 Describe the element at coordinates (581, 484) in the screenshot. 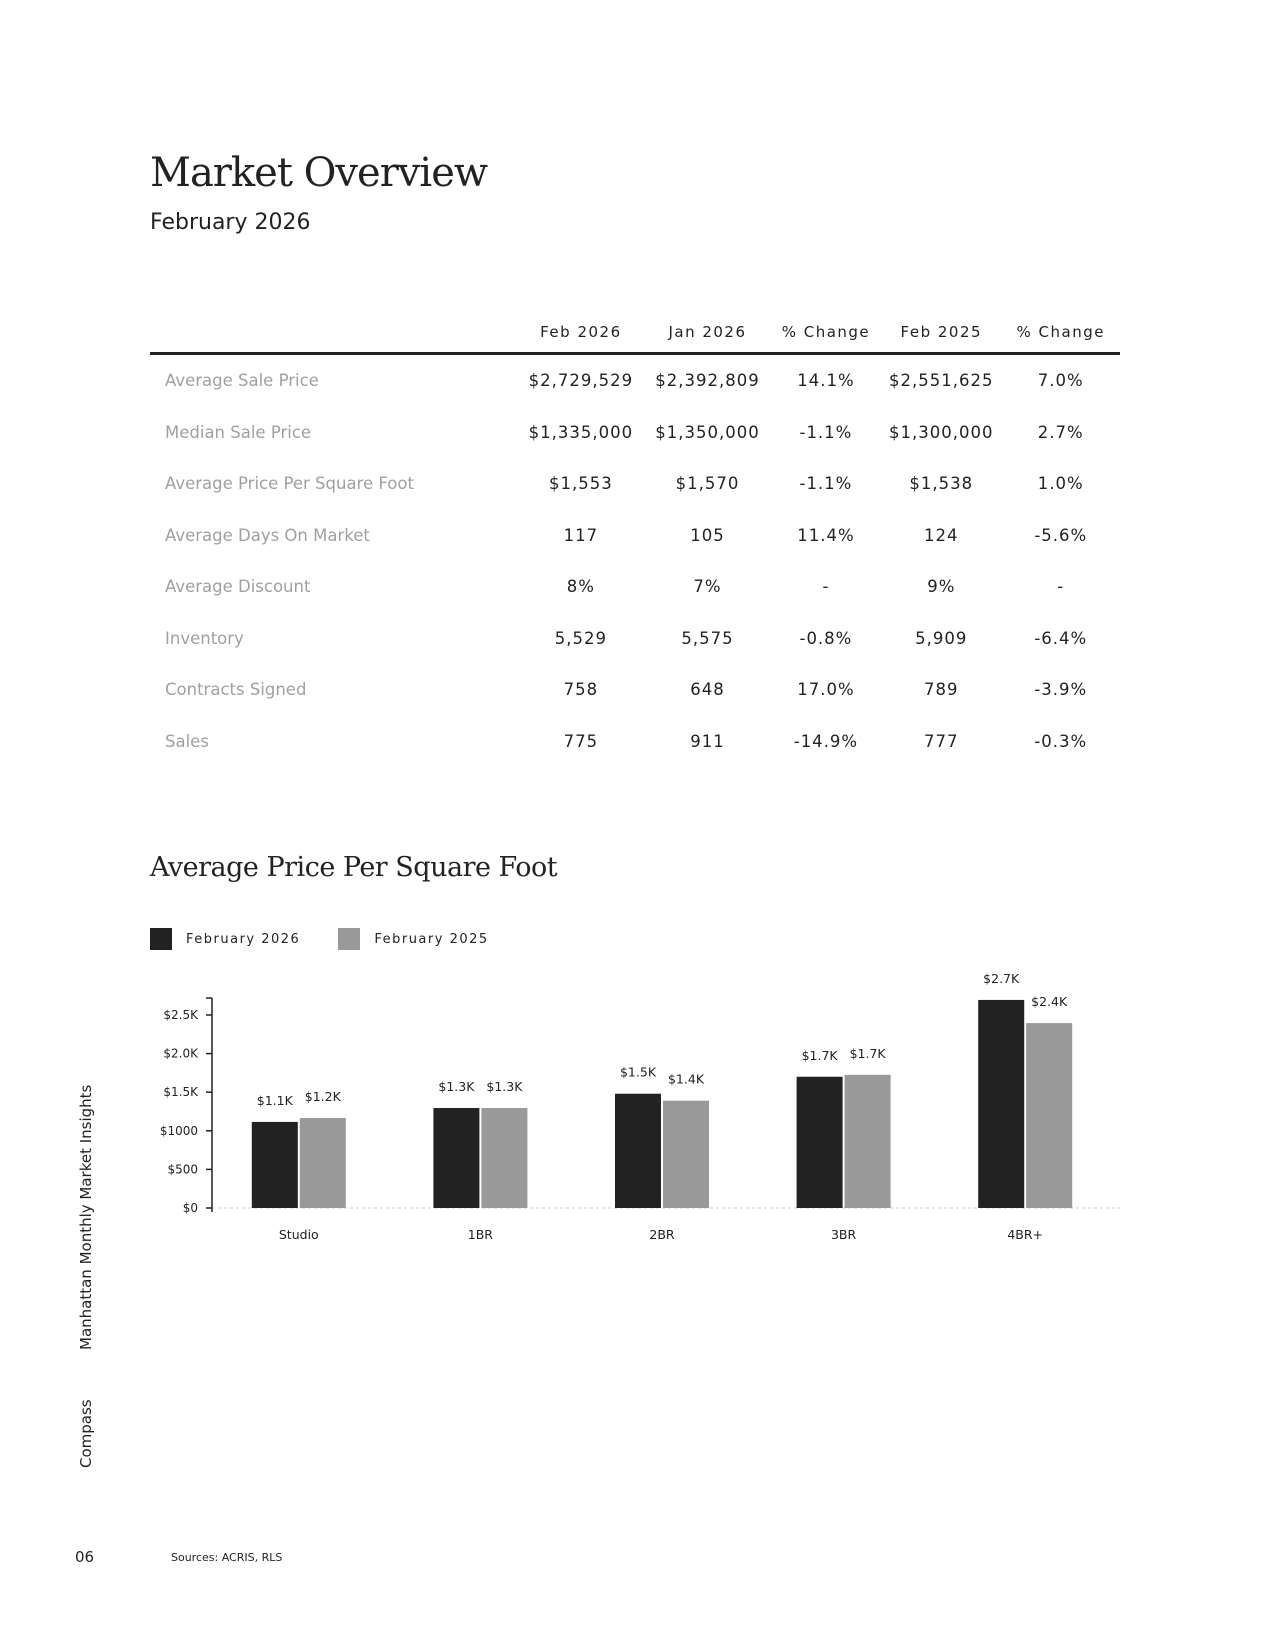

I see `cell-value: $1,553` at that location.